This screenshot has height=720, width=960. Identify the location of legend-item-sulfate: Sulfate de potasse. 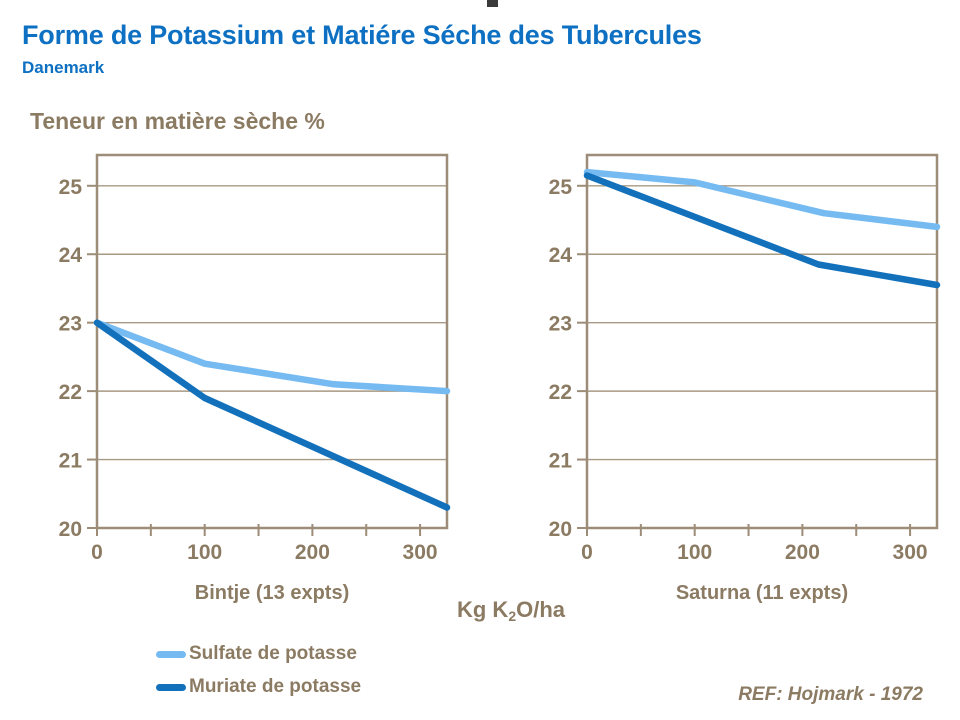
(258, 654).